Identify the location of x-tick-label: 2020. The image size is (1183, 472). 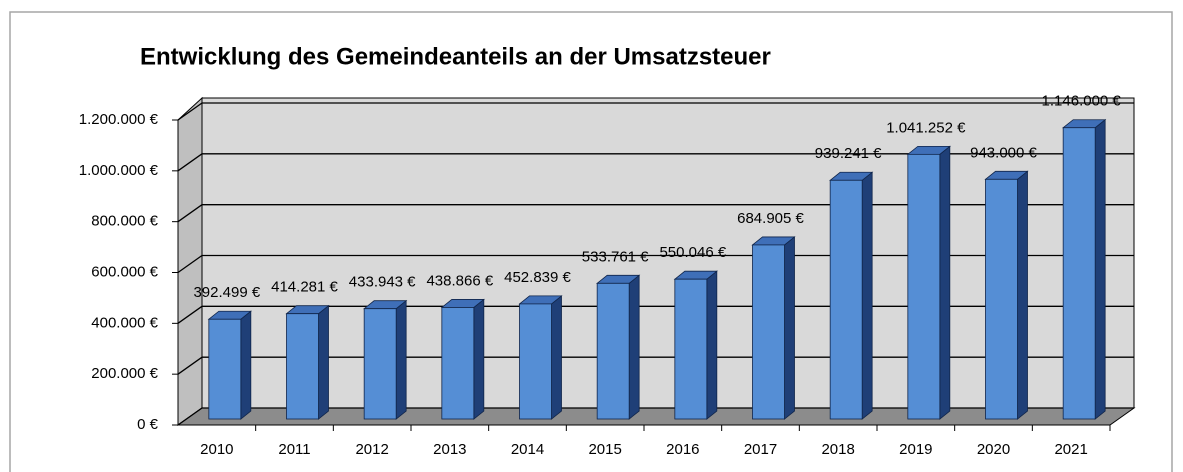
(993, 449).